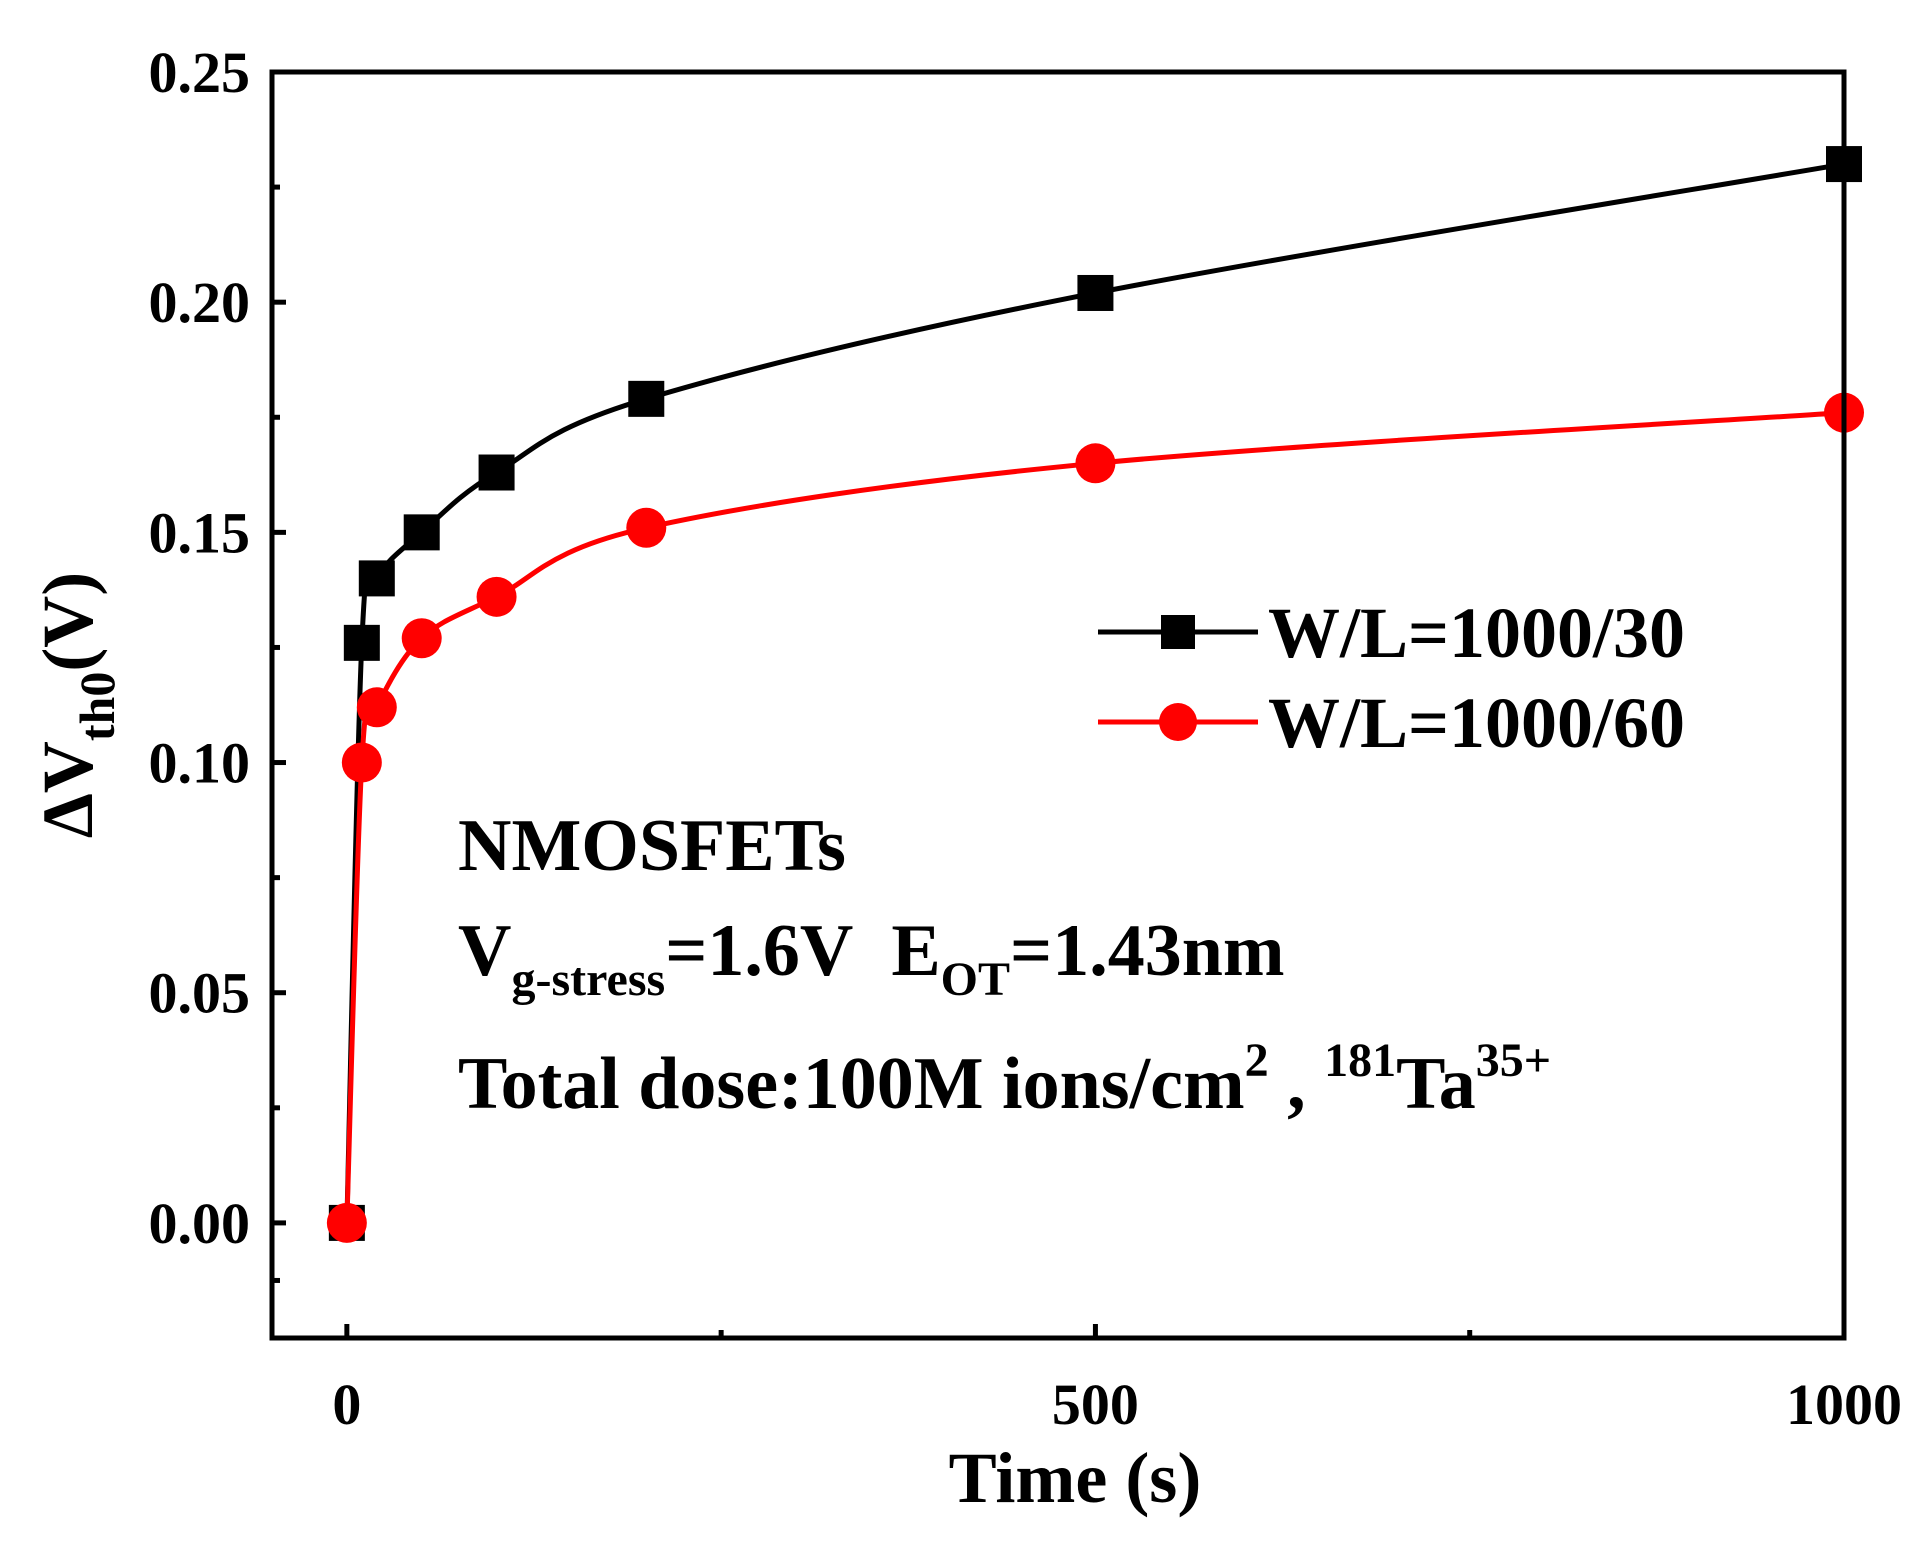  What do you see at coordinates (200, 72) in the screenshot?
I see `y-tick-label: 0.25` at bounding box center [200, 72].